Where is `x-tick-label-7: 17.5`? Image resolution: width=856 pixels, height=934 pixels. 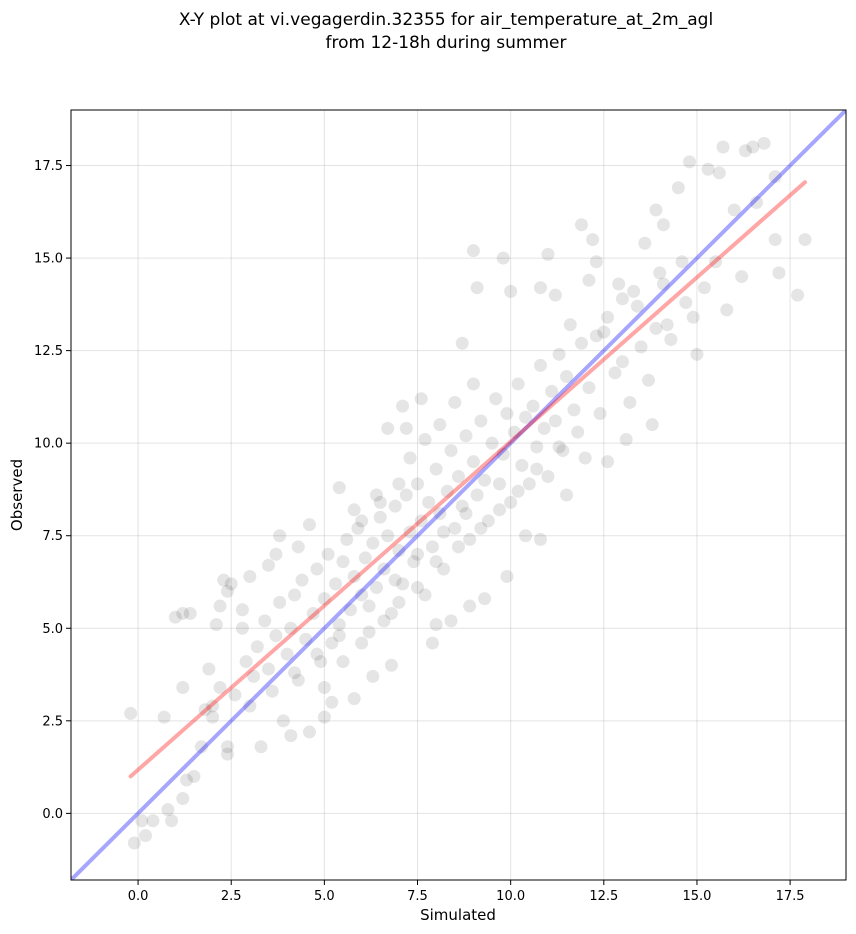
x-tick-label-7: 17.5 is located at coordinates (790, 896).